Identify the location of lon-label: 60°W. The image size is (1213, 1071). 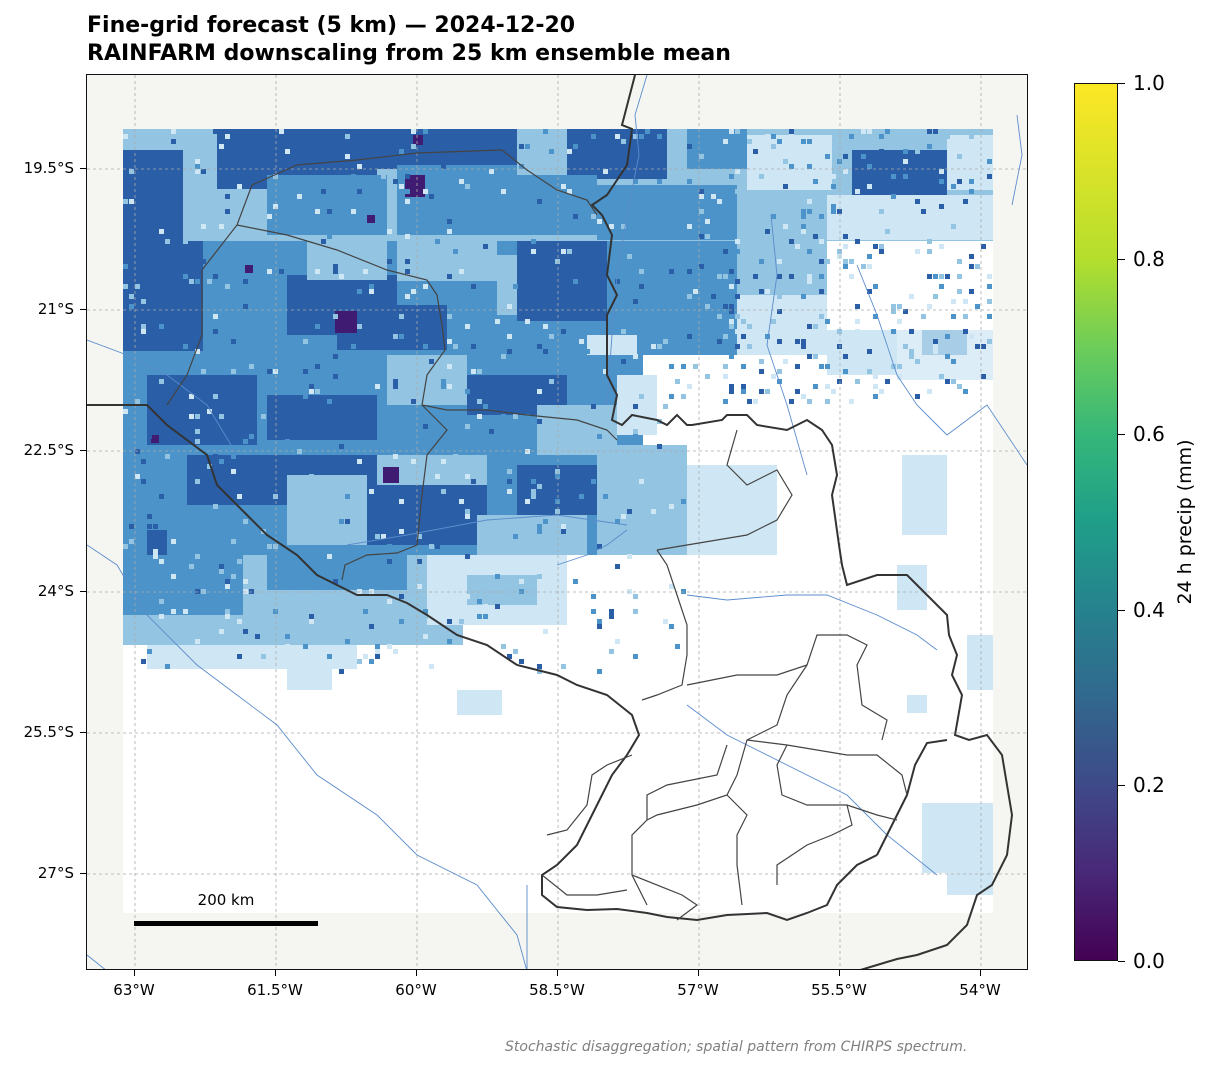
(416, 990).